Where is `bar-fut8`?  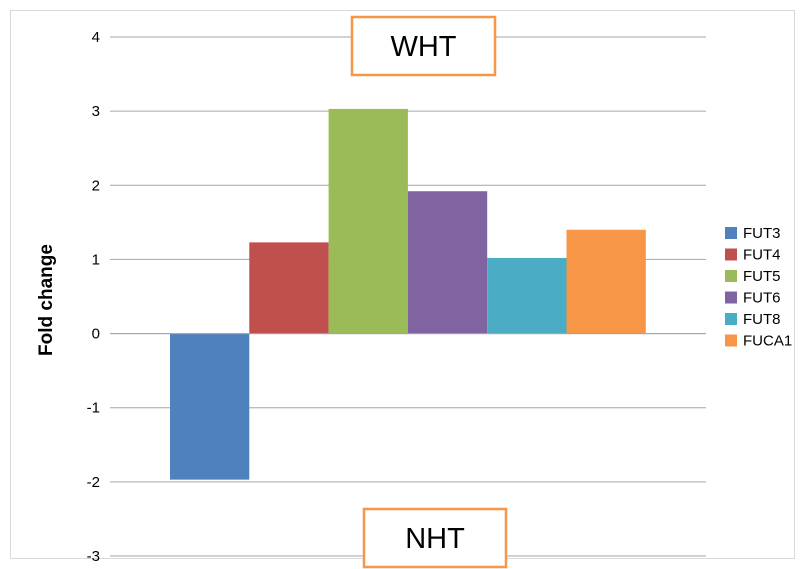
bar-fut8 is located at coordinates (527, 295).